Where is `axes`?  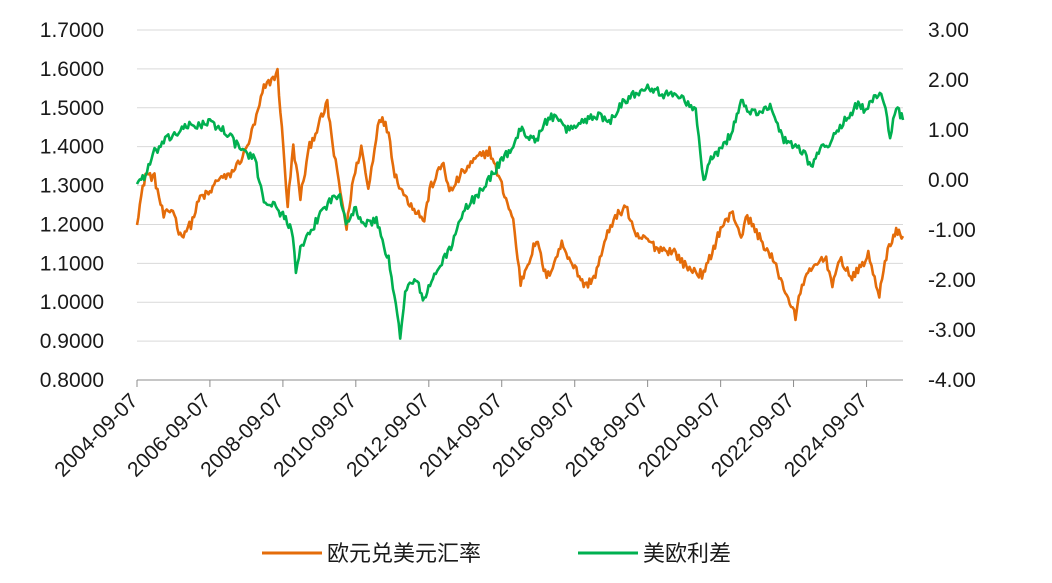 axes is located at coordinates (519, 383).